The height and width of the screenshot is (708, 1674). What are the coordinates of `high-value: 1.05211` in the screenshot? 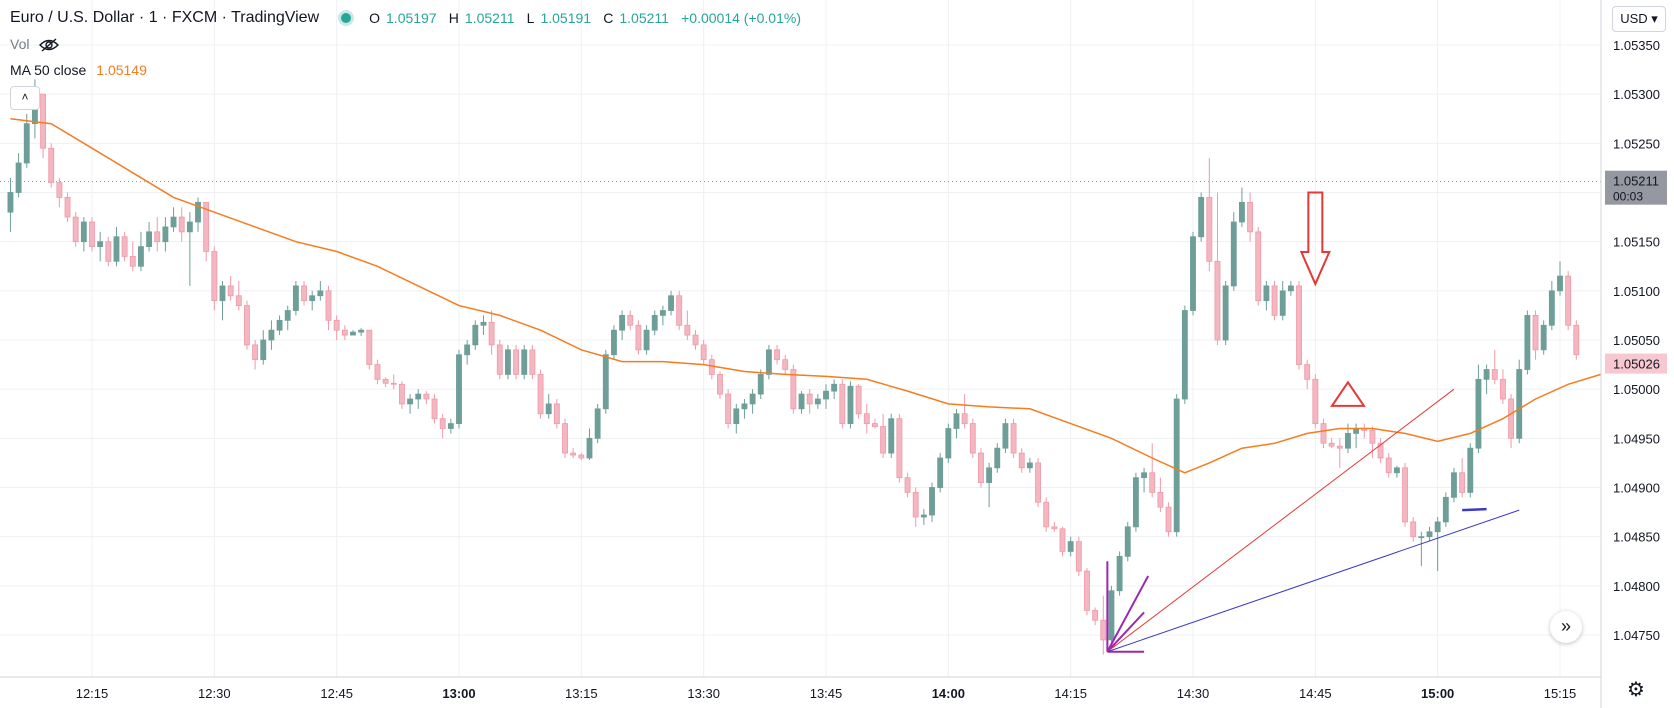 It's located at (489, 17).